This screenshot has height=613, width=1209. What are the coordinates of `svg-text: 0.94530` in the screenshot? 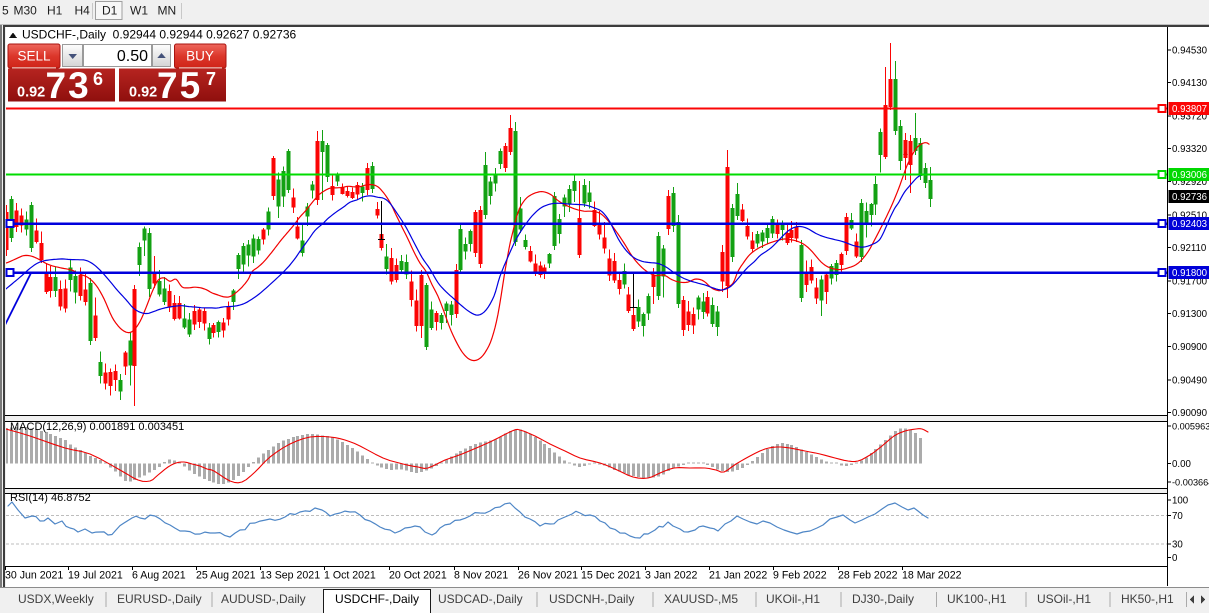 It's located at (1190, 51).